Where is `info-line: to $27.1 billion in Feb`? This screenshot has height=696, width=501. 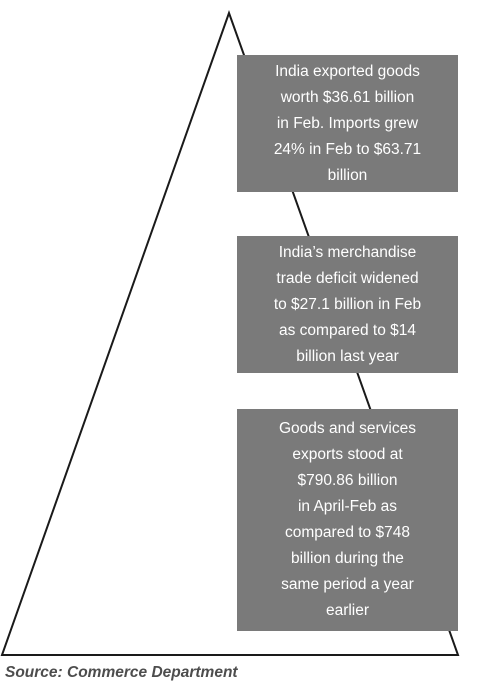 info-line: to $27.1 billion in Feb is located at coordinates (347, 304).